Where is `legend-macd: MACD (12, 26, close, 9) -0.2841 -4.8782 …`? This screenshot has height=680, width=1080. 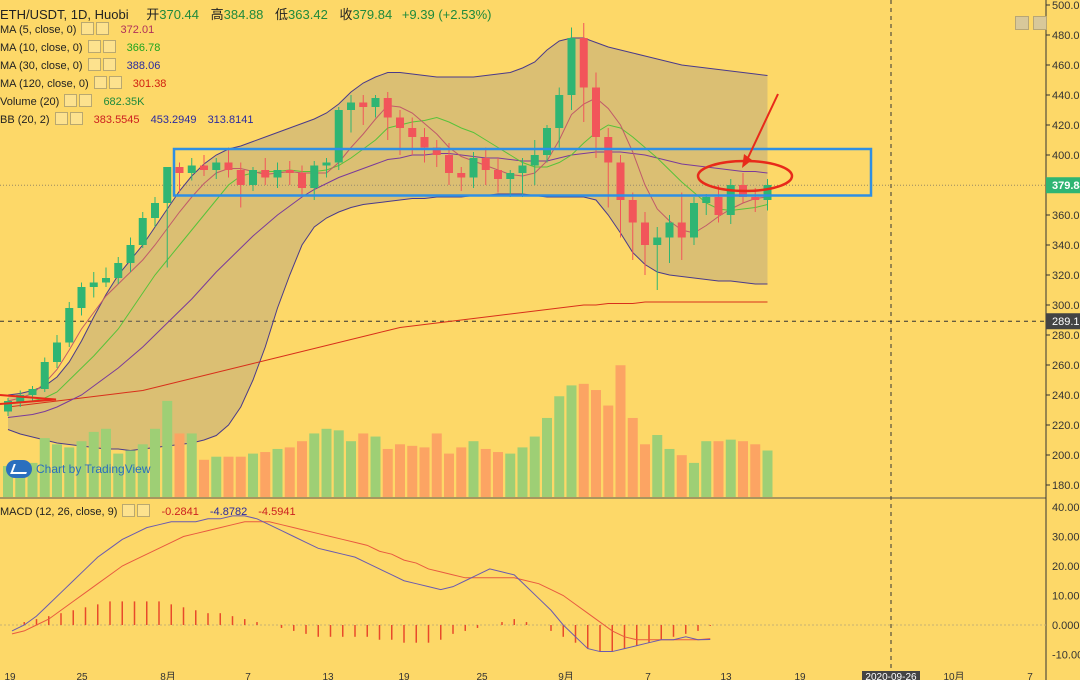
legend-macd: MACD (12, 26, close, 9) -0.2841 -4.8782 … is located at coordinates (148, 512).